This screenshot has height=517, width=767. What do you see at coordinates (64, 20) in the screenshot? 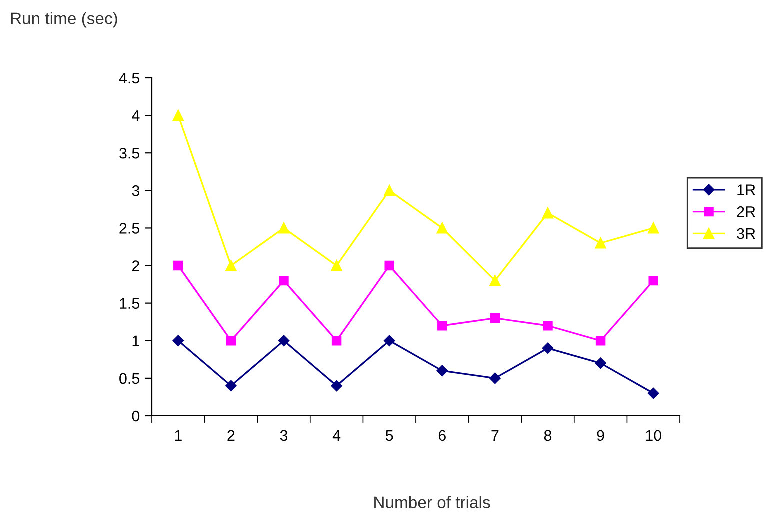
I see `y-axis-title: Run time (sec)` at bounding box center [64, 20].